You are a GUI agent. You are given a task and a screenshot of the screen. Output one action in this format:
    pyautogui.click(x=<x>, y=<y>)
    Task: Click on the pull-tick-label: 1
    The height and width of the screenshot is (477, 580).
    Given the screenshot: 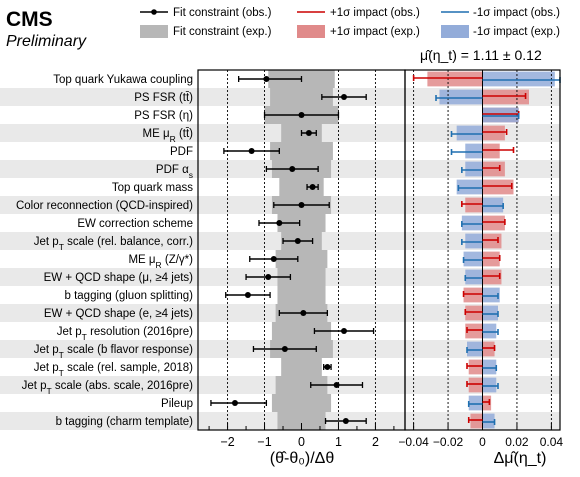 What is the action you would take?
    pyautogui.click(x=338, y=442)
    